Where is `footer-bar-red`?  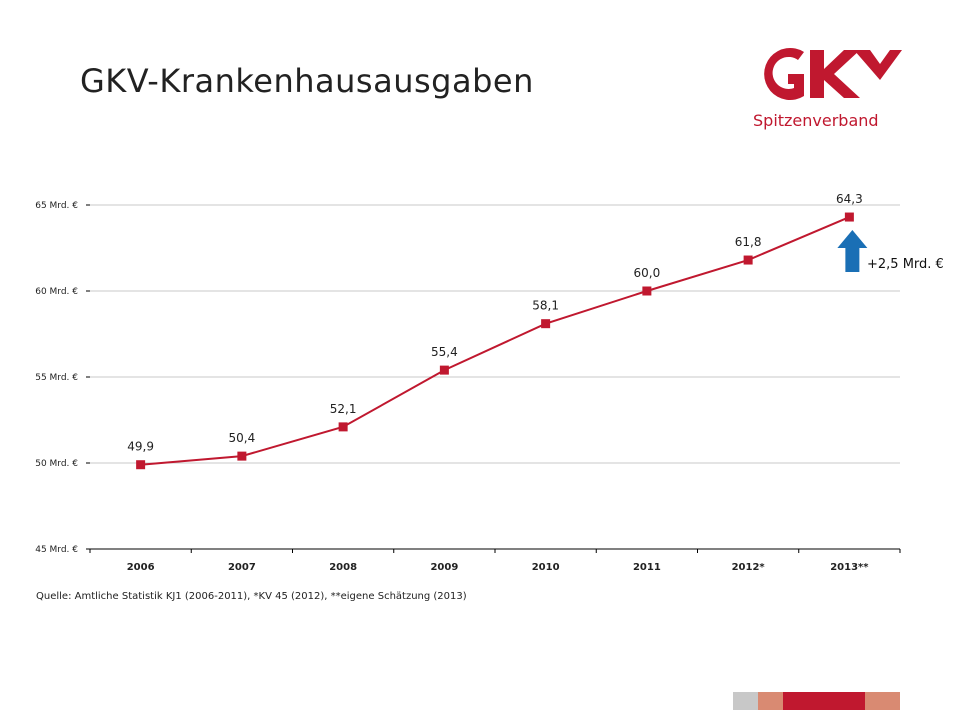
footer-bar-red is located at coordinates (824, 701).